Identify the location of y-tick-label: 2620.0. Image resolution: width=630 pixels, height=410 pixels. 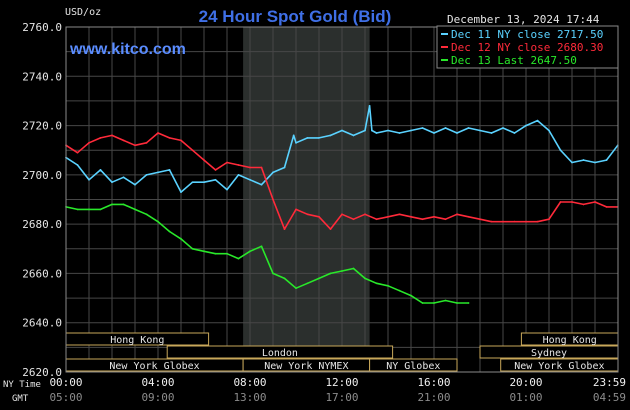
(42, 372).